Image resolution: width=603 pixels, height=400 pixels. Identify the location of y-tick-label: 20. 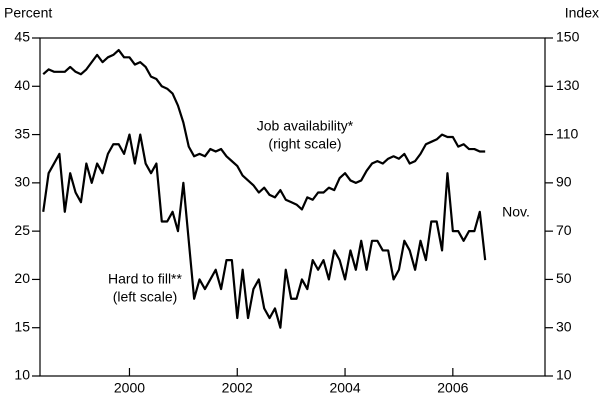
(22, 278).